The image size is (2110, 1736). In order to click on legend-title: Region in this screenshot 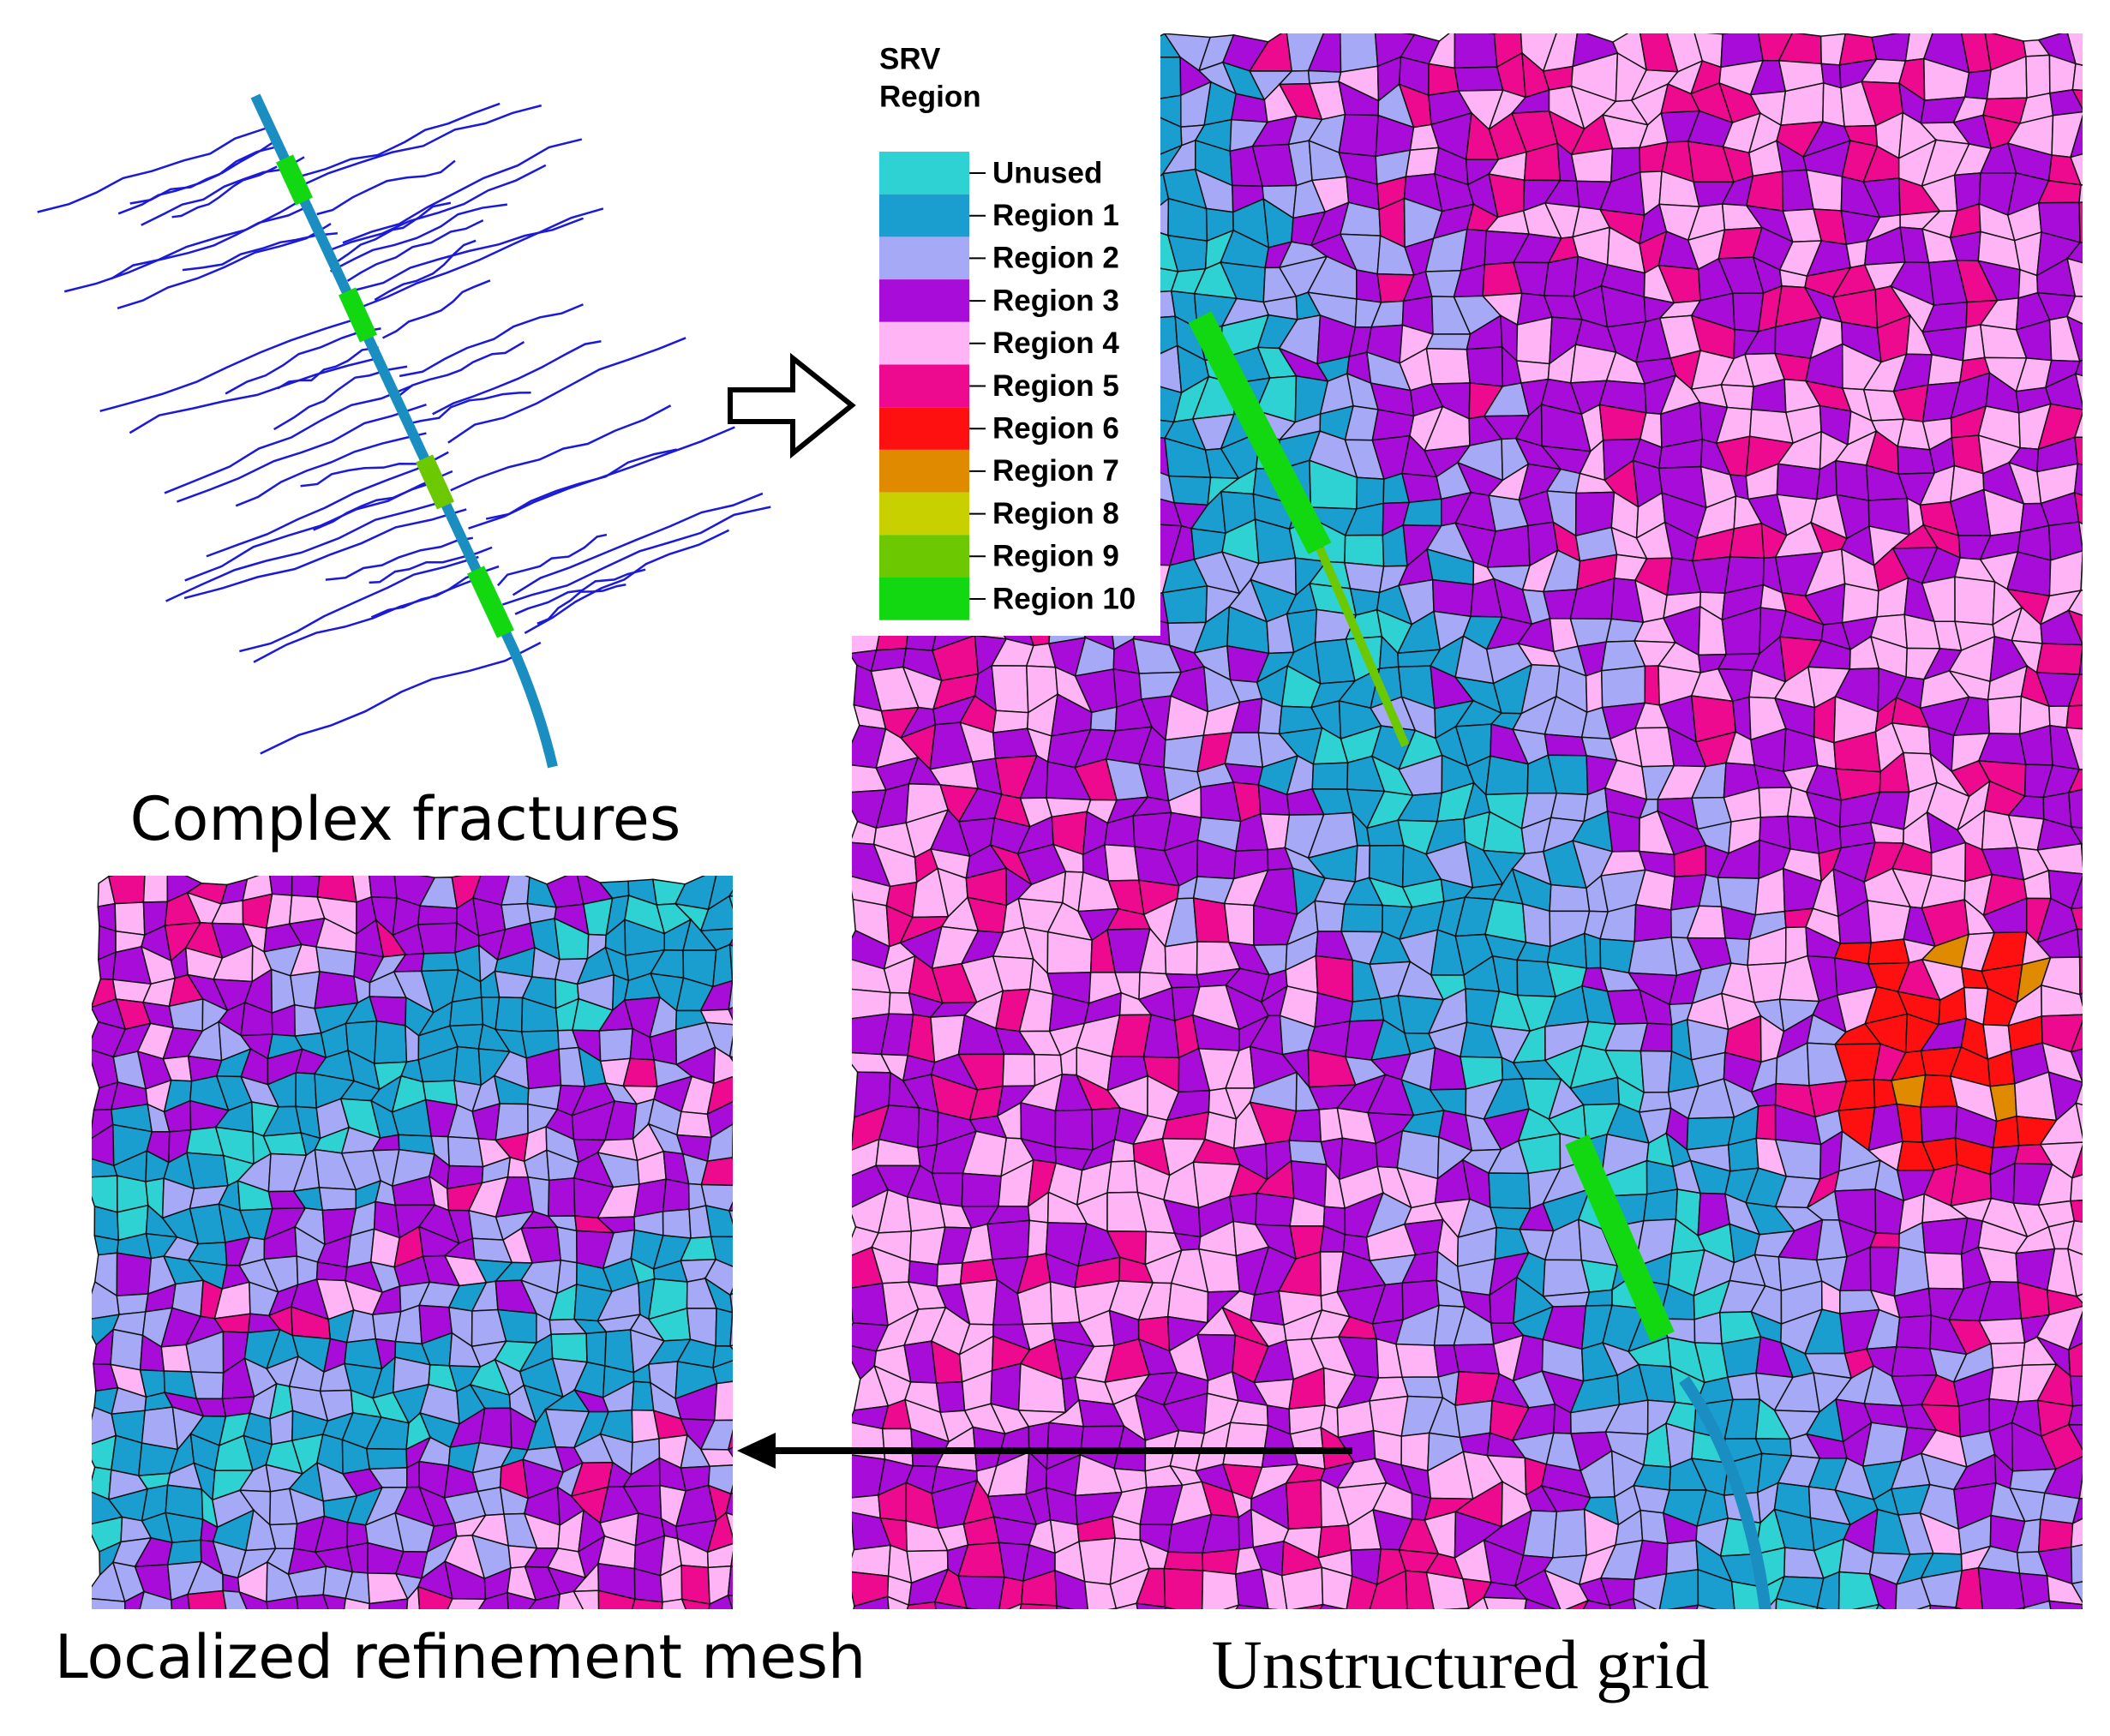, I will do `click(930, 96)`.